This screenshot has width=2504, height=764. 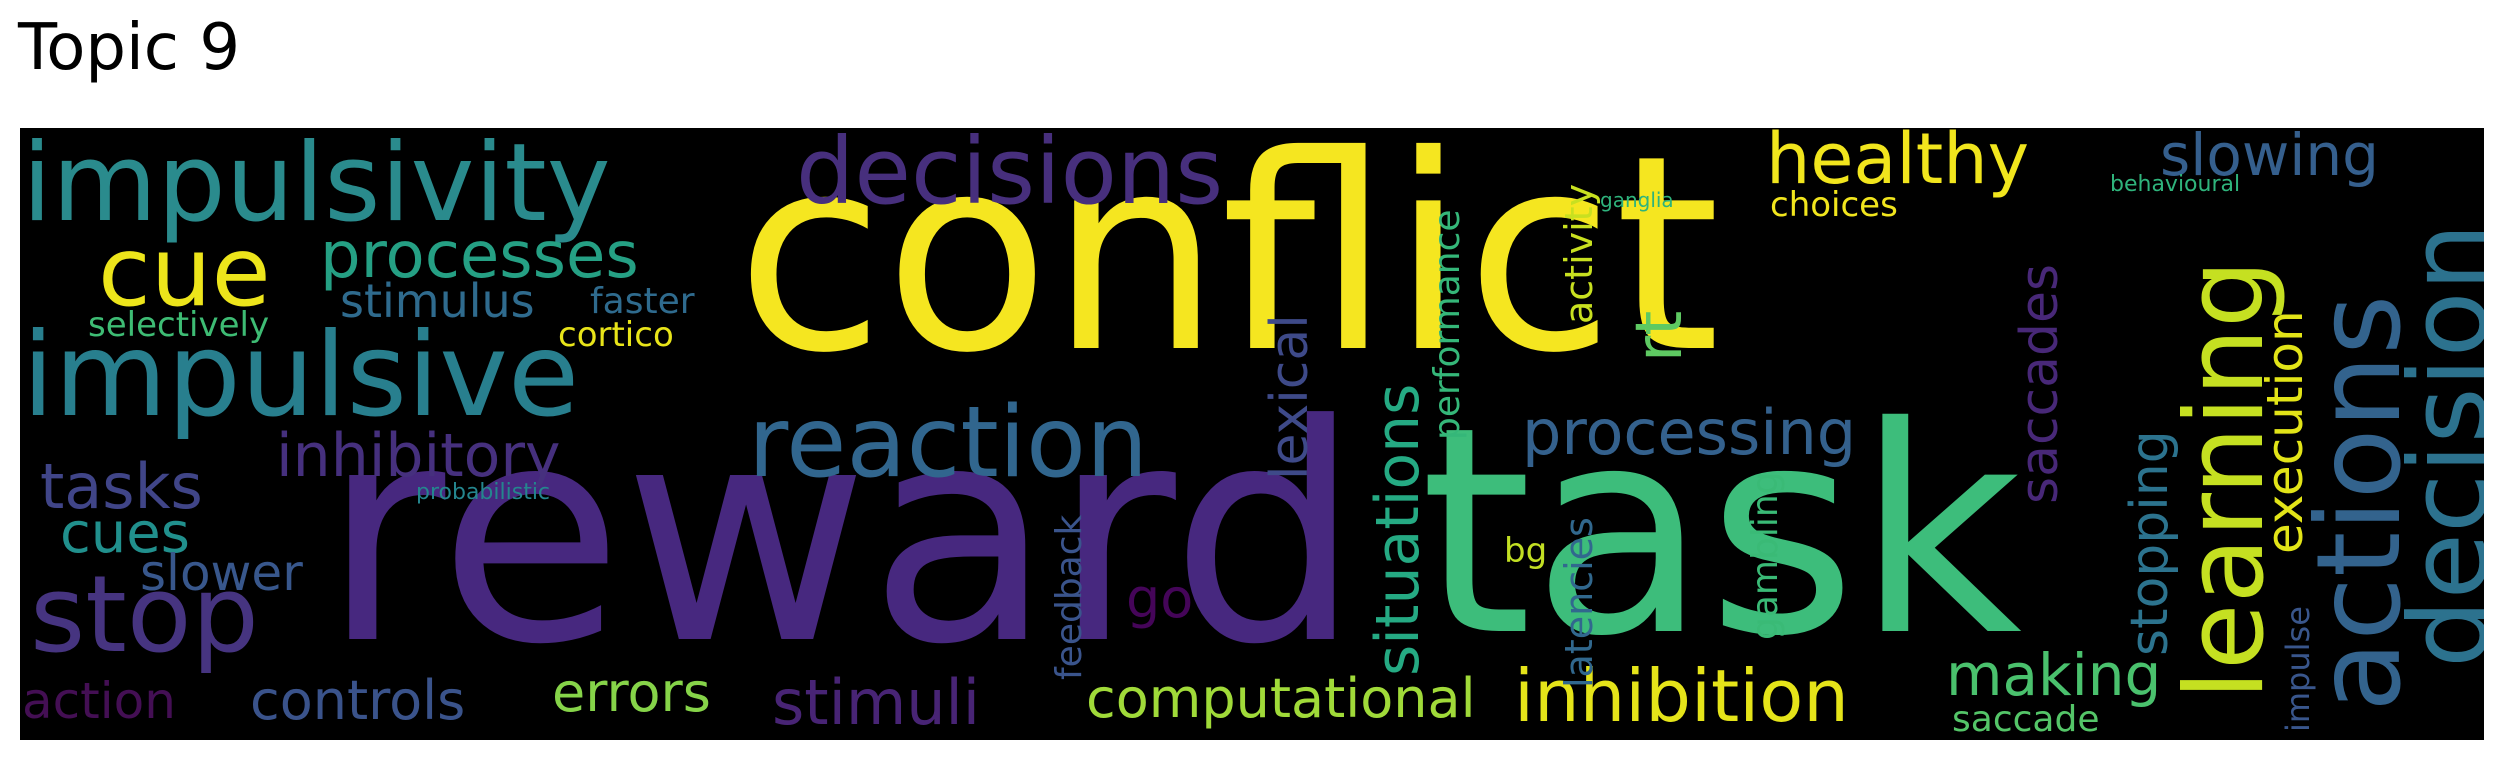 What do you see at coordinates (631, 692) in the screenshot?
I see `word-errors: errors` at bounding box center [631, 692].